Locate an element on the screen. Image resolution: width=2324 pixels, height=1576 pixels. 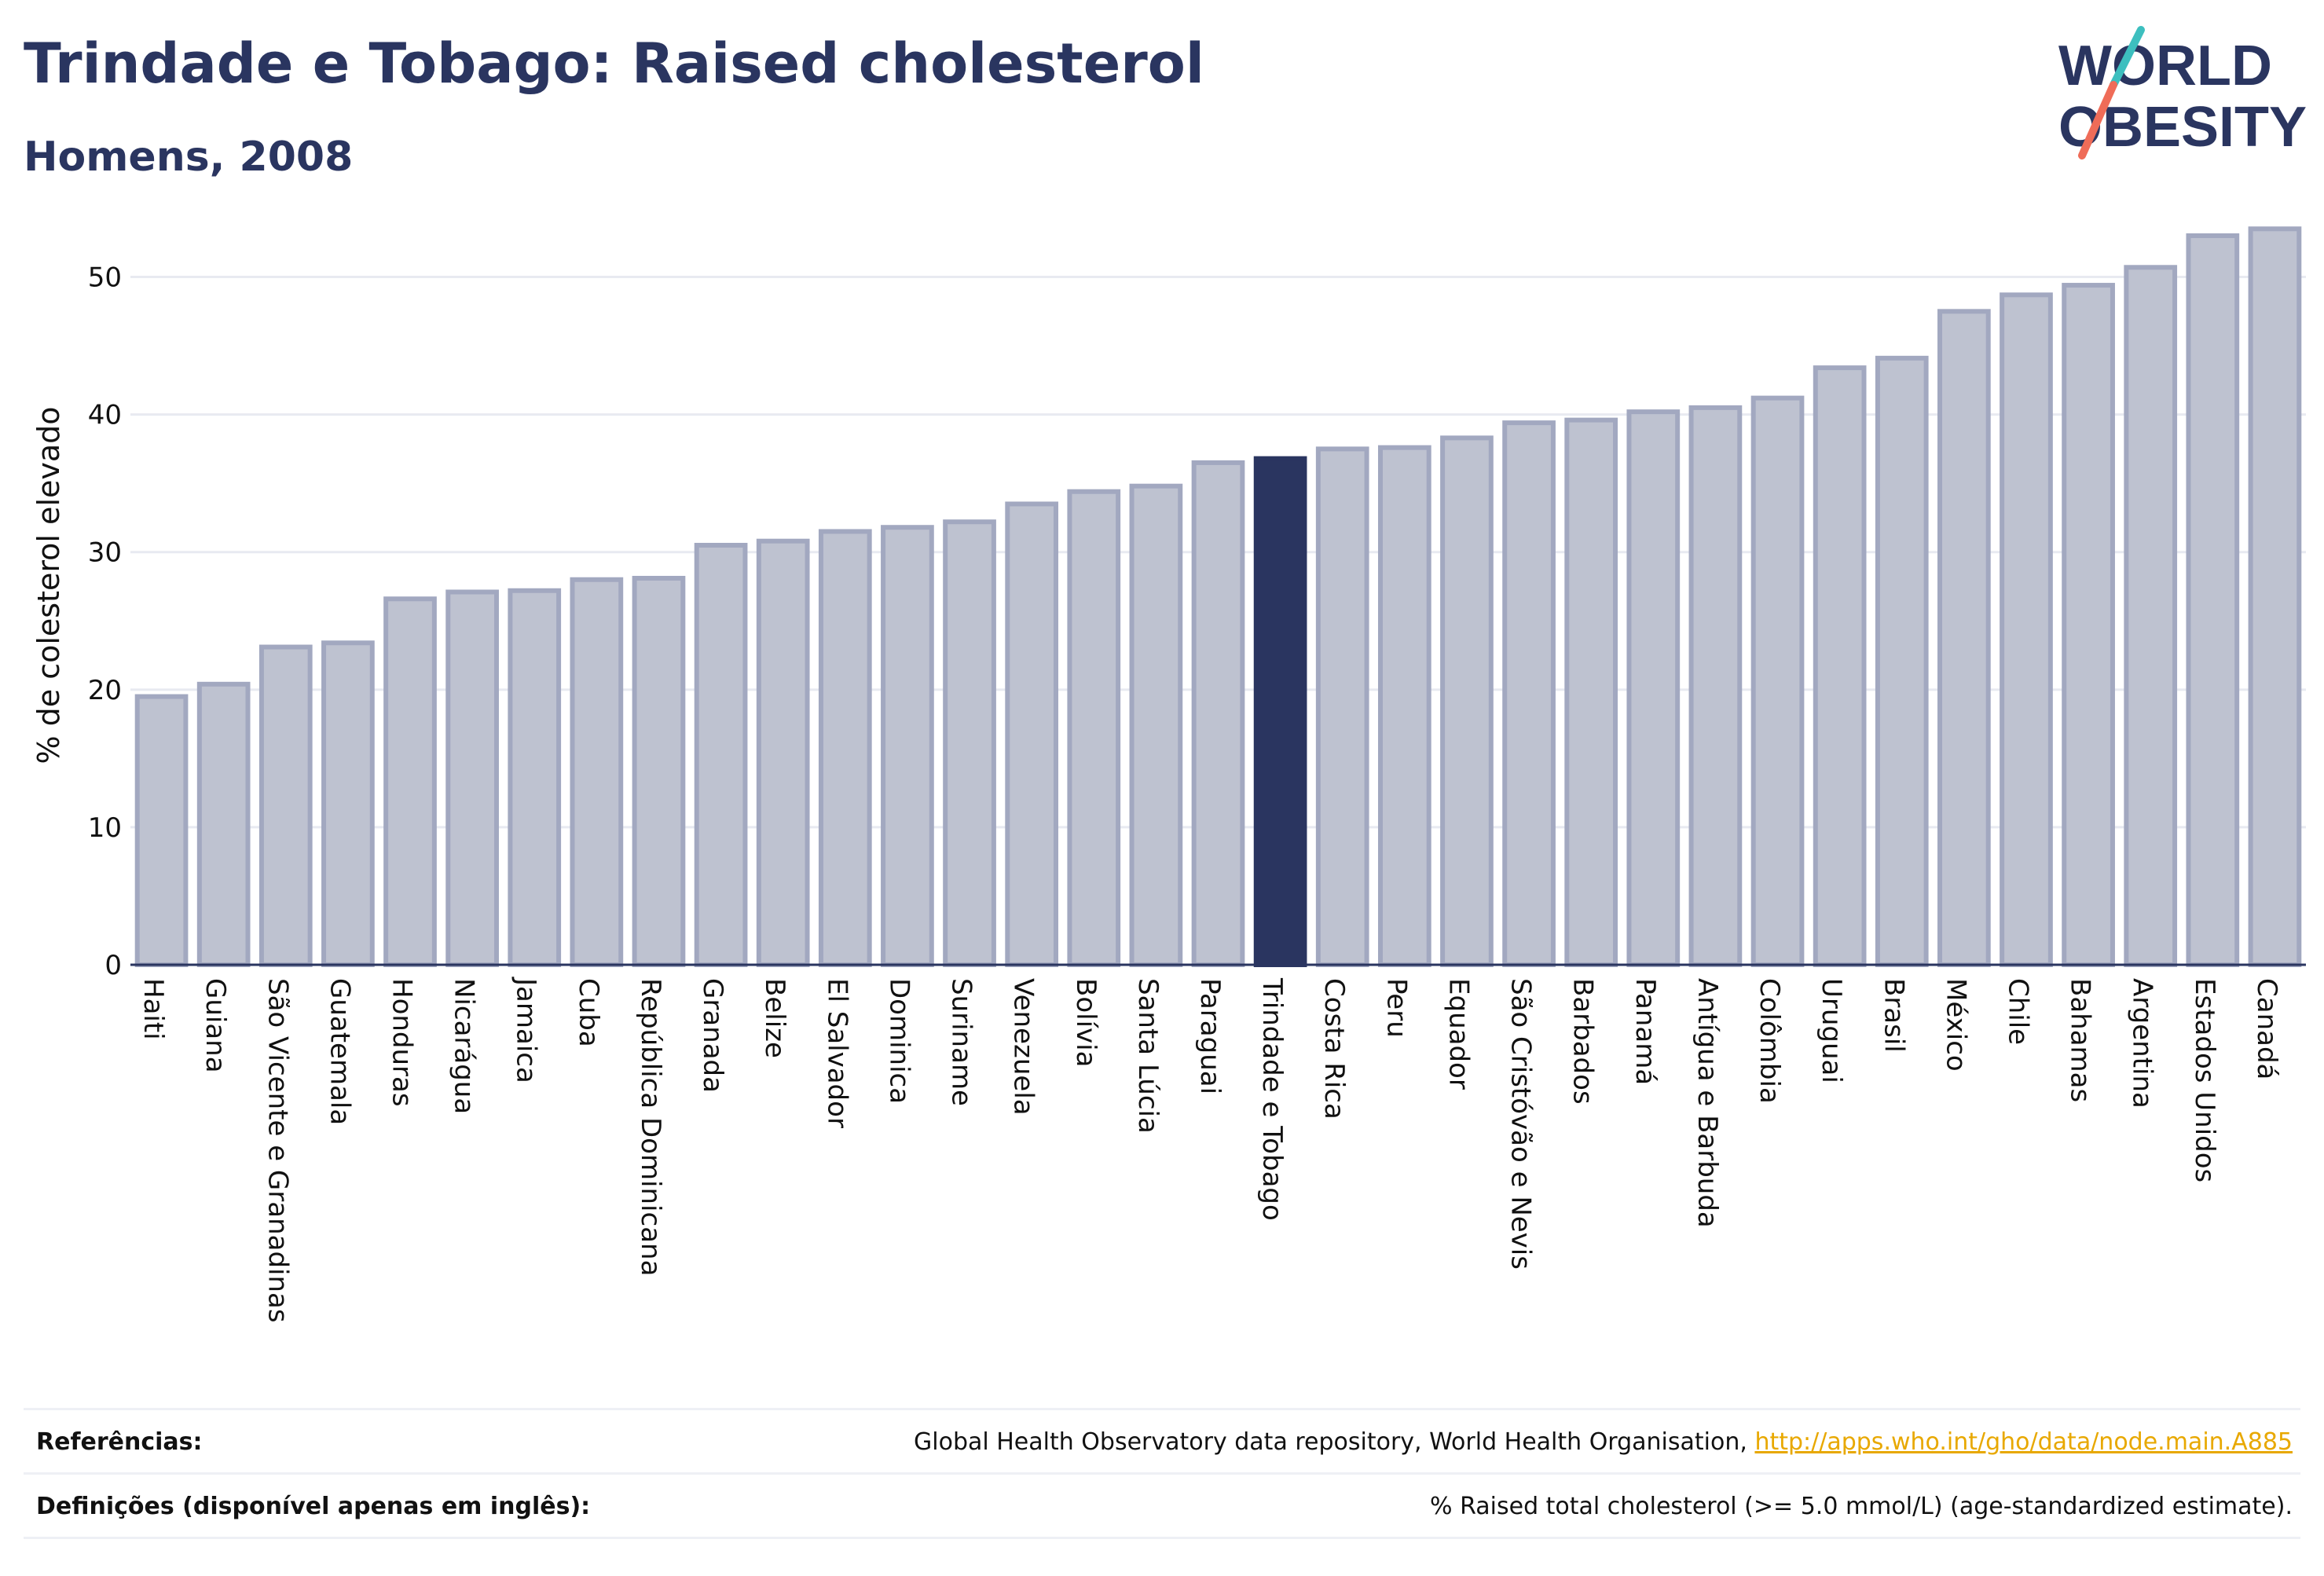
bar-equador is located at coordinates (1467, 701).